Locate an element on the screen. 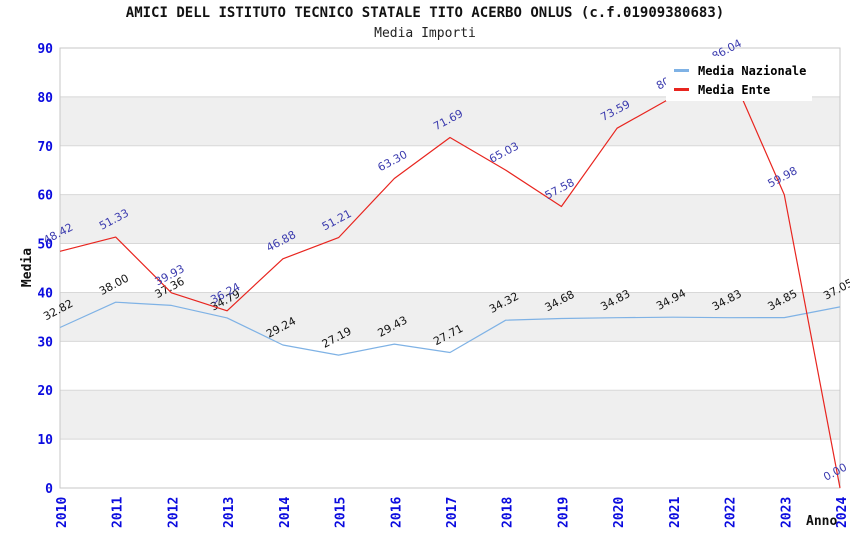 This screenshot has height=550, width=850. x-tick-label: 2013 is located at coordinates (229, 512).